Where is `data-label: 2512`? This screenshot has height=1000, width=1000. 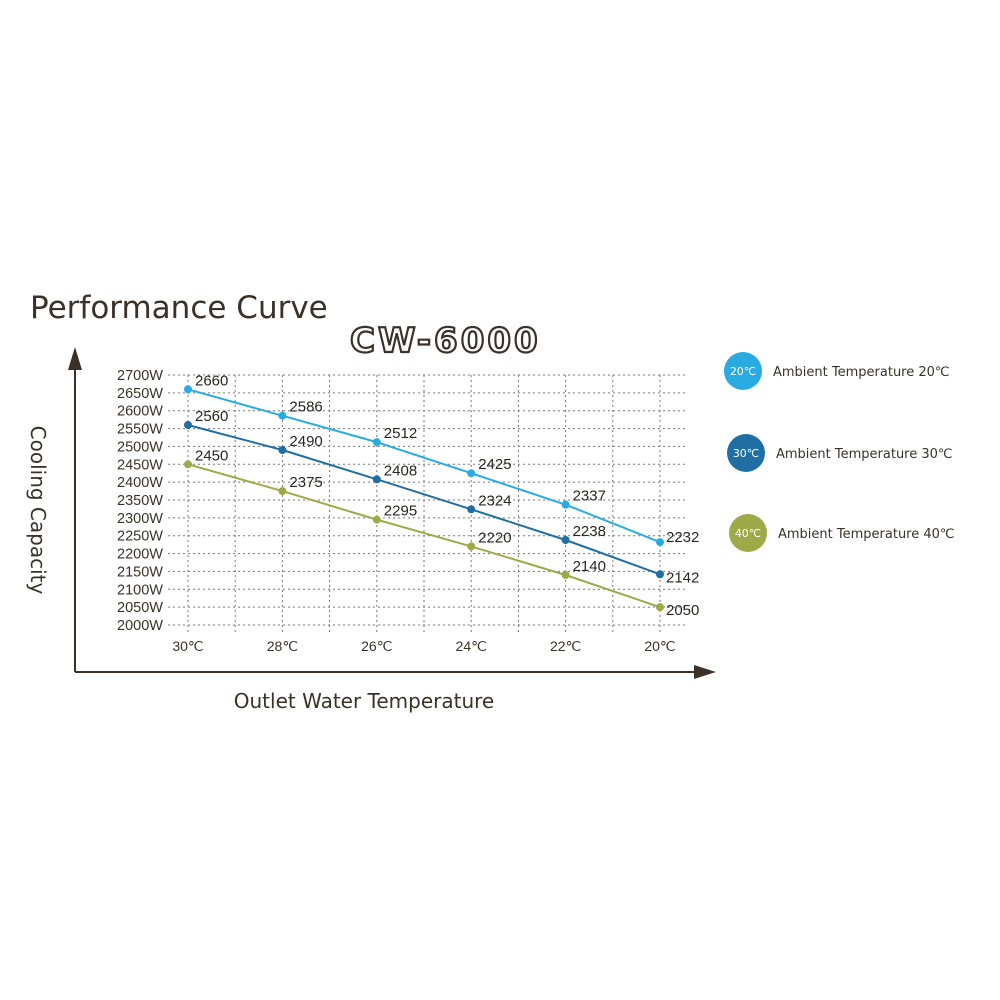 data-label: 2512 is located at coordinates (400, 433).